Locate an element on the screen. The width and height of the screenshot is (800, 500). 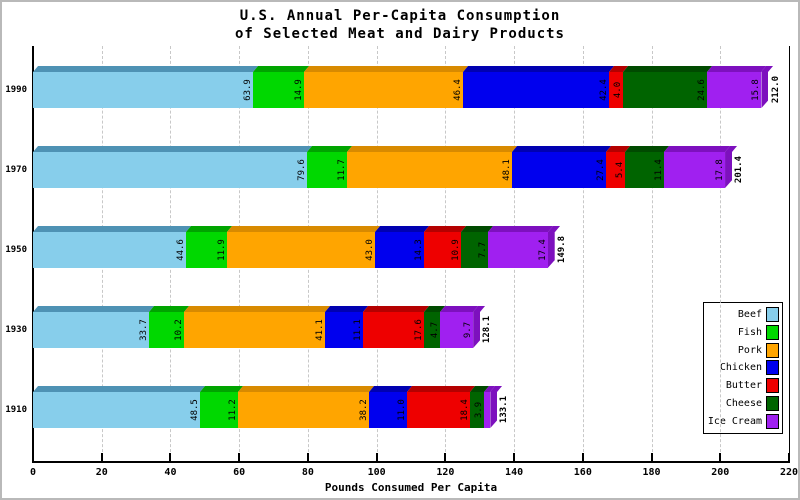
bar-1990-segment-chicken: 42.4 is located at coordinates (536, 90).